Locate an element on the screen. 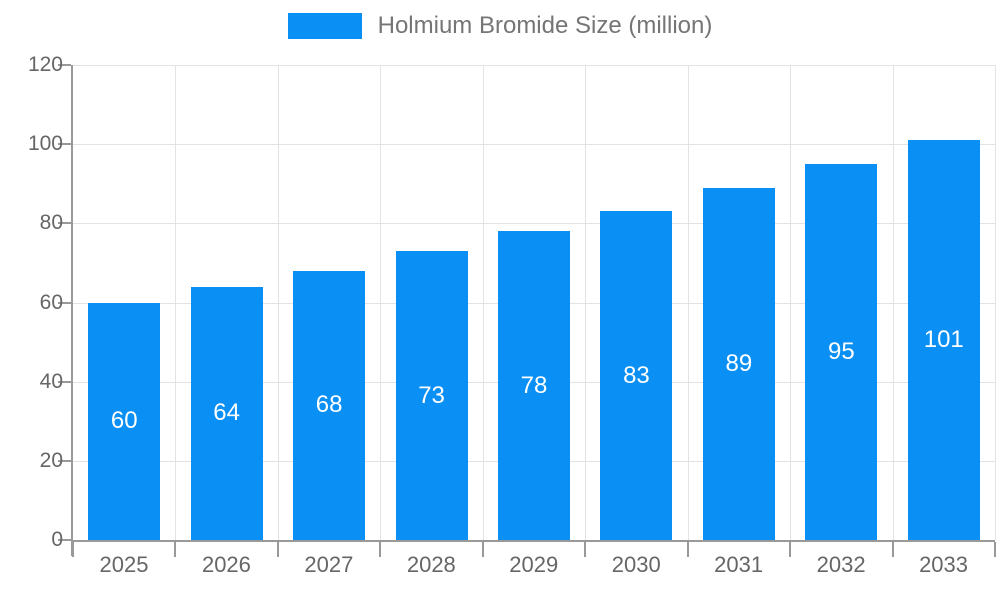  legend-swatch is located at coordinates (324, 26).